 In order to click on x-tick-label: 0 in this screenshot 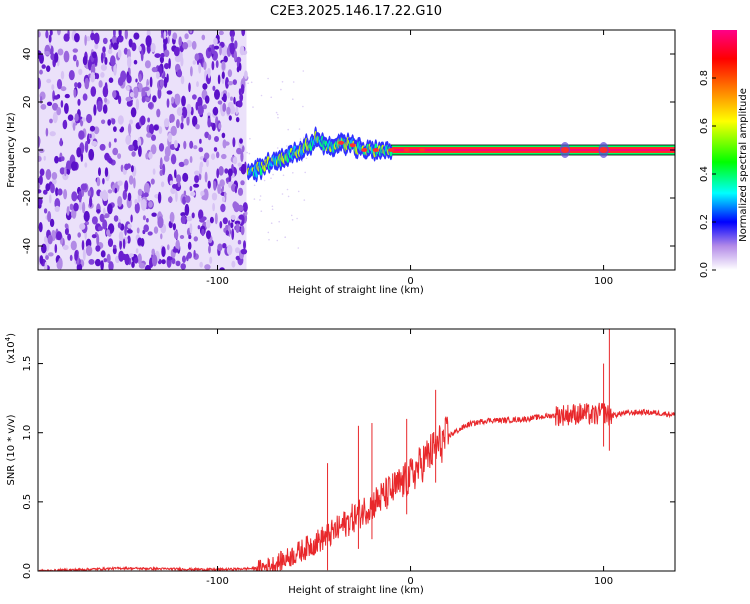, I will do `click(410, 281)`.